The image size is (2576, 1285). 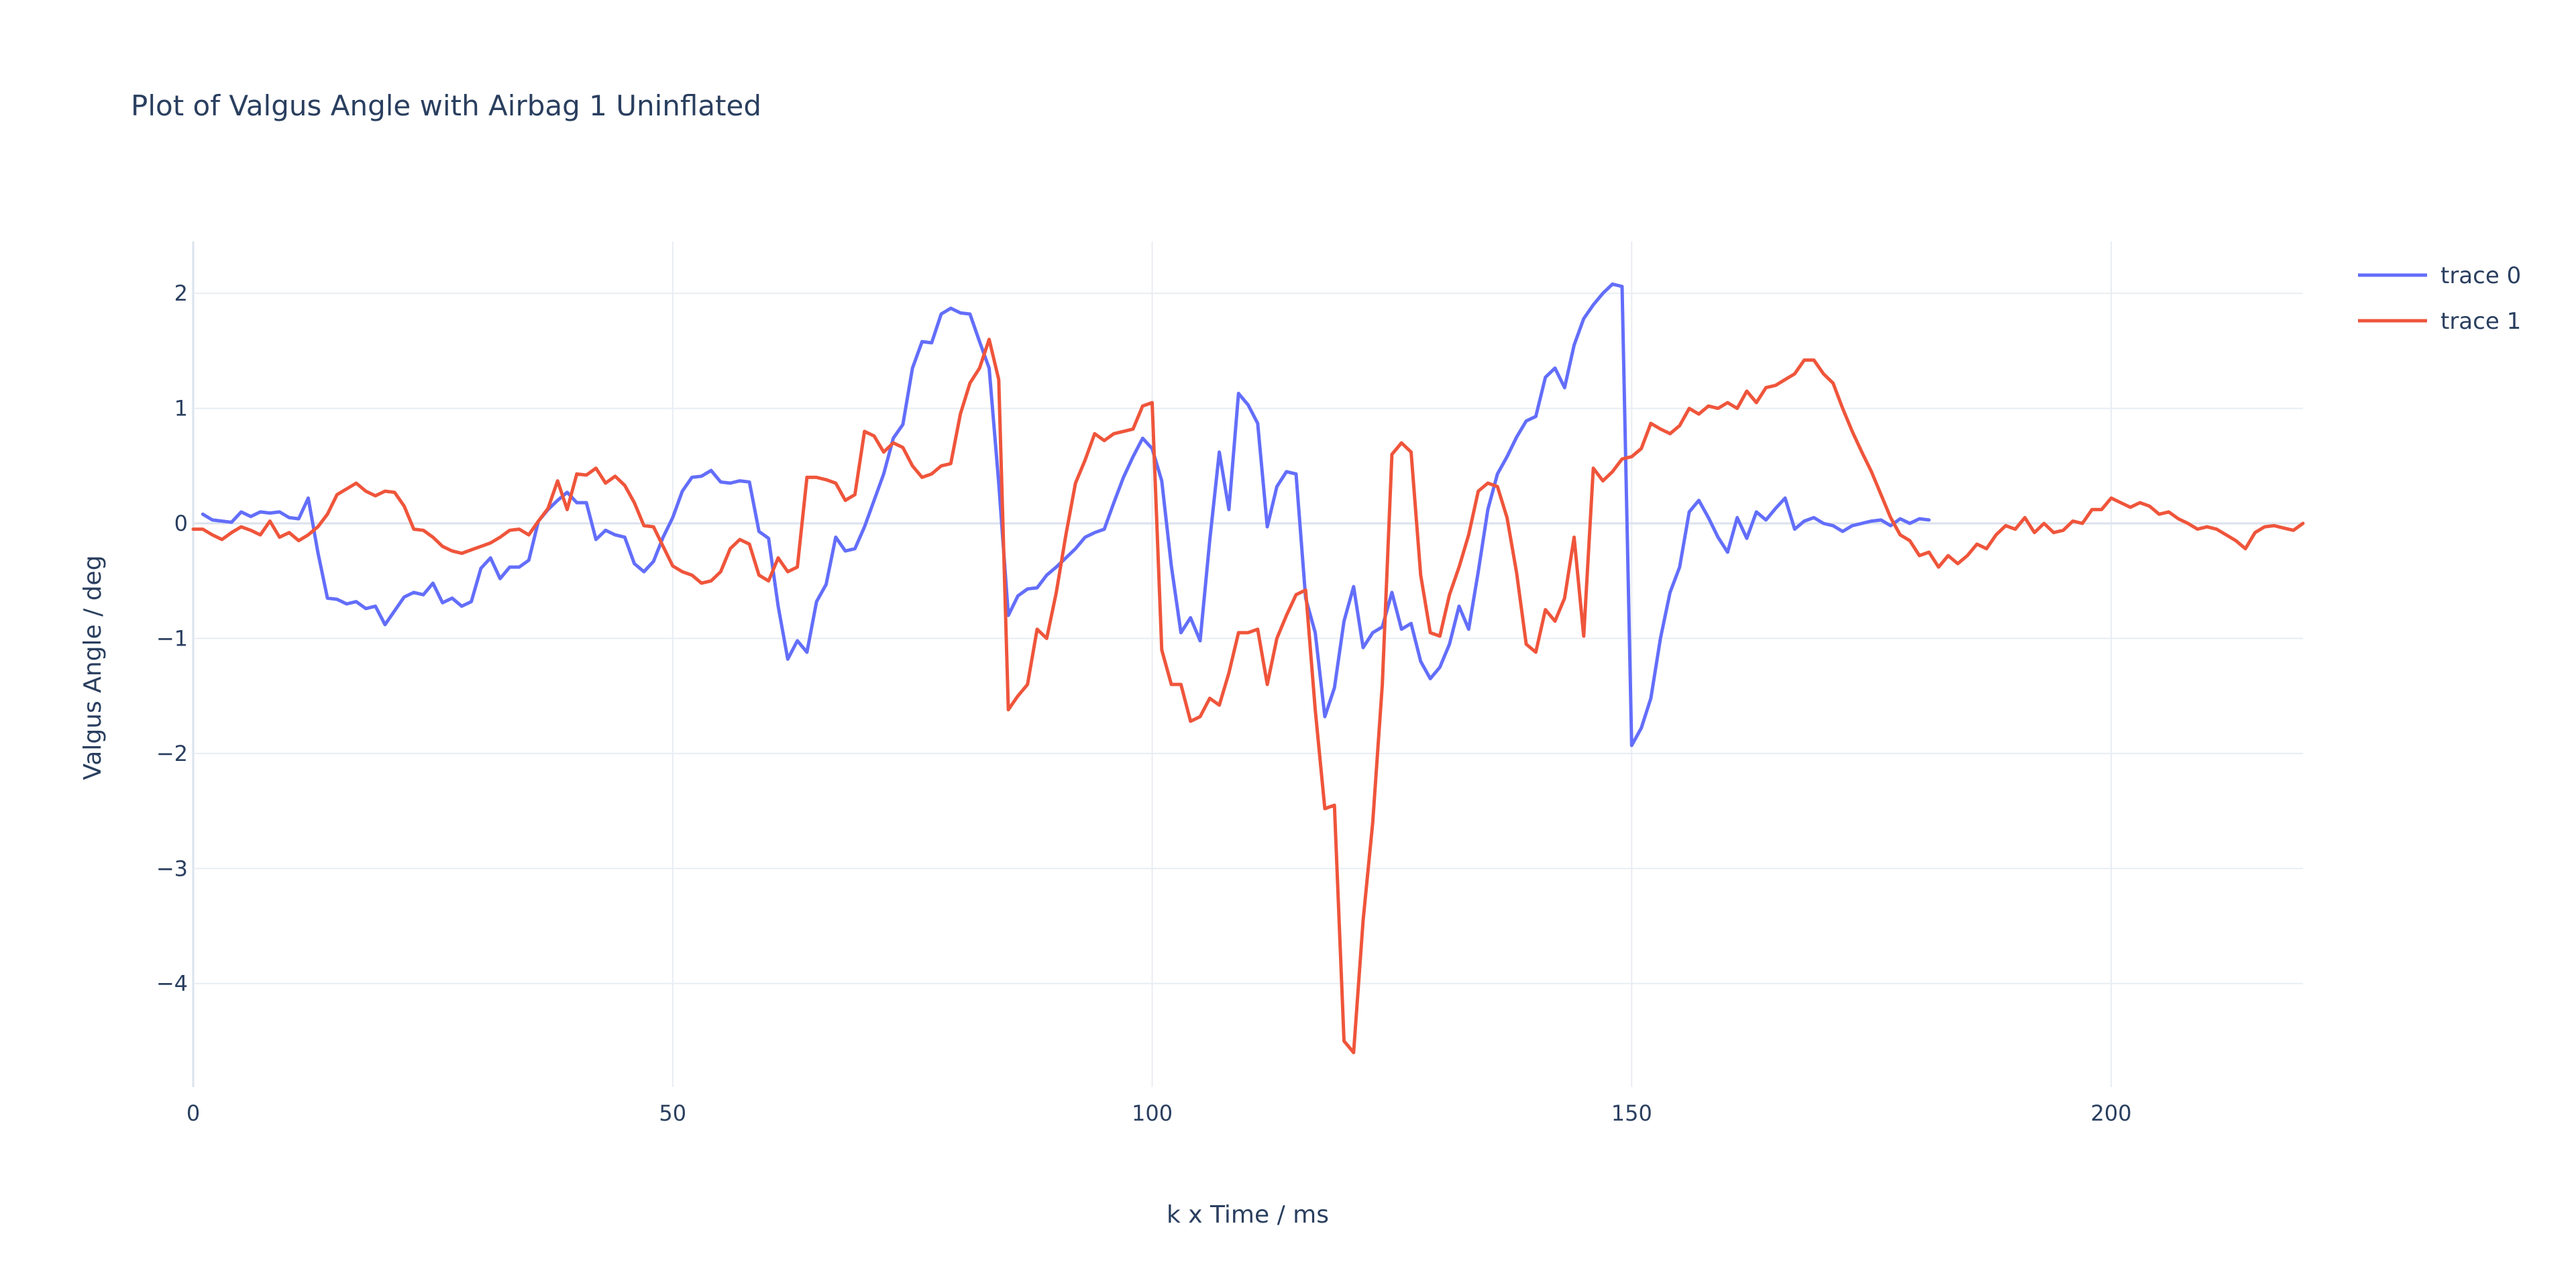 I want to click on y-tick-label: −3, so click(x=172, y=869).